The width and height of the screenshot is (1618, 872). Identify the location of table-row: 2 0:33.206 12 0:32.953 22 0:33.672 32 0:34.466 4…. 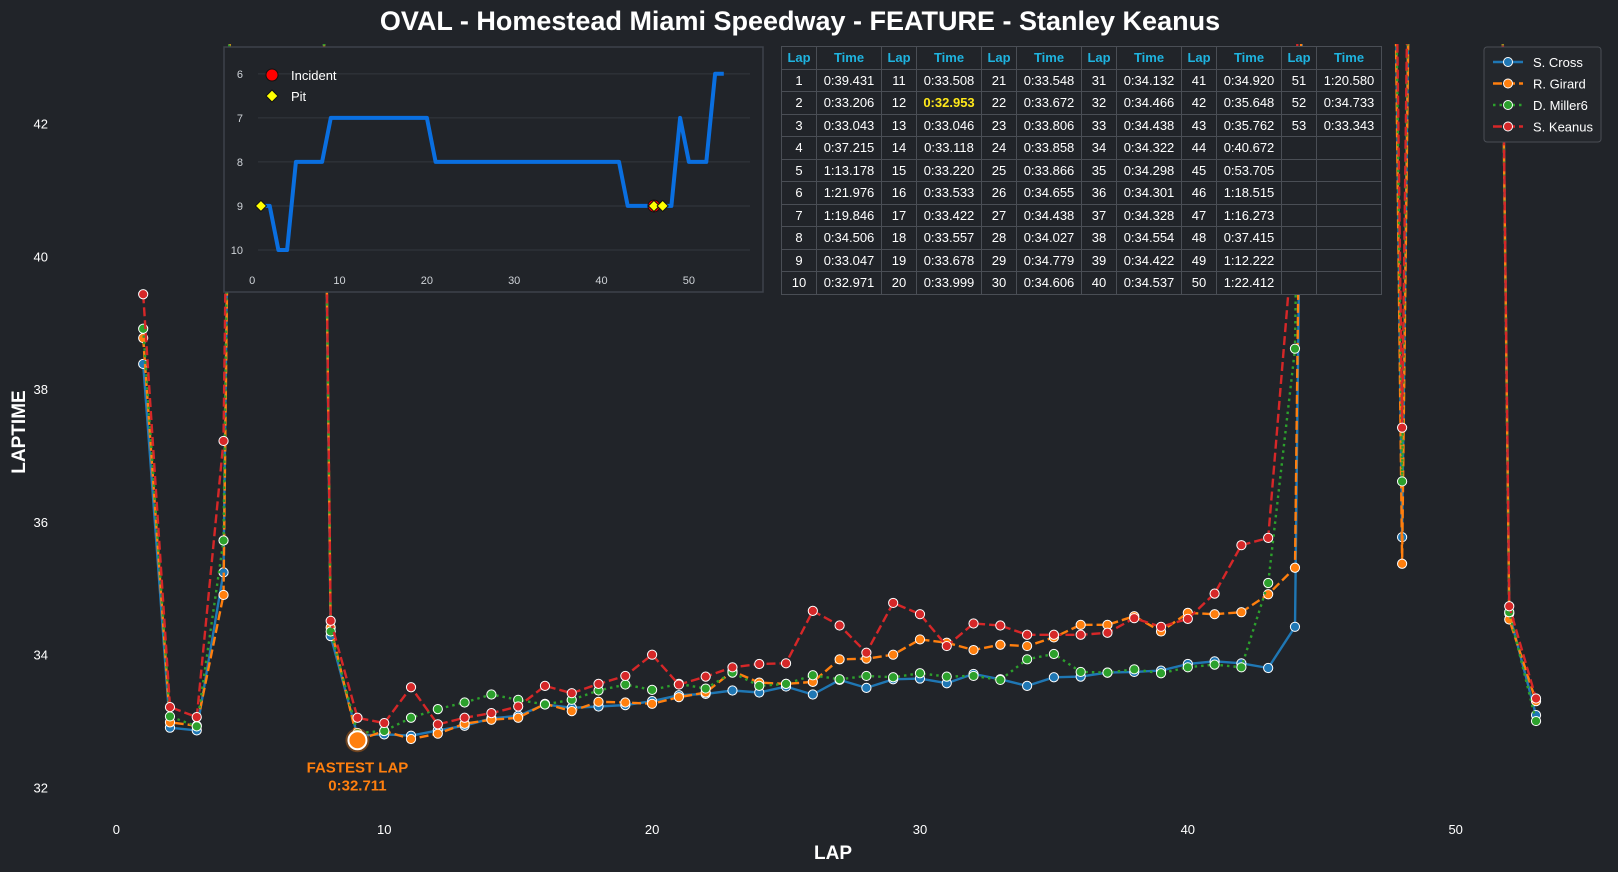
(1081, 103).